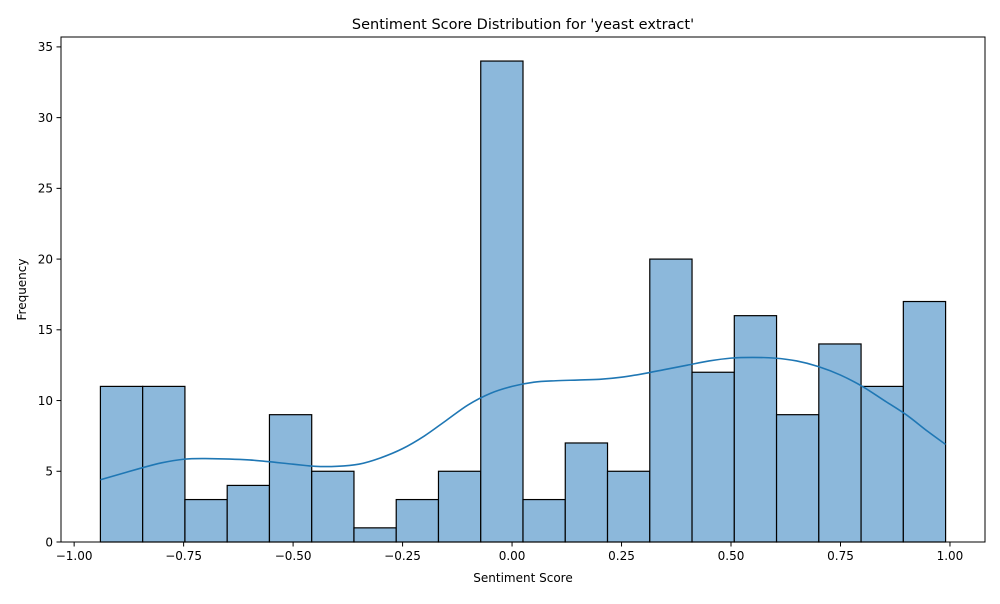  Describe the element at coordinates (840, 556) in the screenshot. I see `x-tick-label: 0.75` at that location.